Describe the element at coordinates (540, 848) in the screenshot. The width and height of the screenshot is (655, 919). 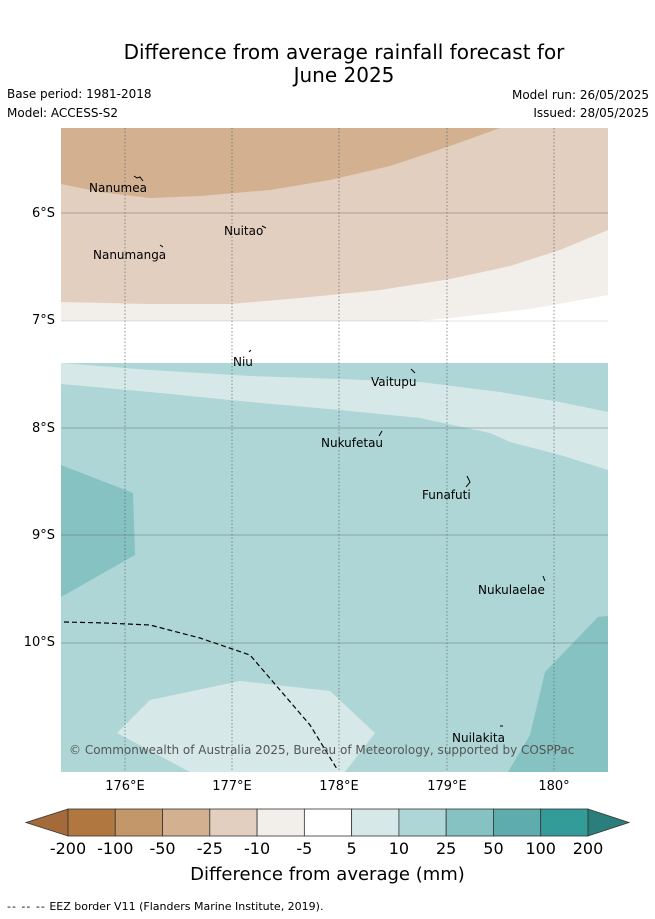
I see `colorbar-tick-label: 100` at that location.